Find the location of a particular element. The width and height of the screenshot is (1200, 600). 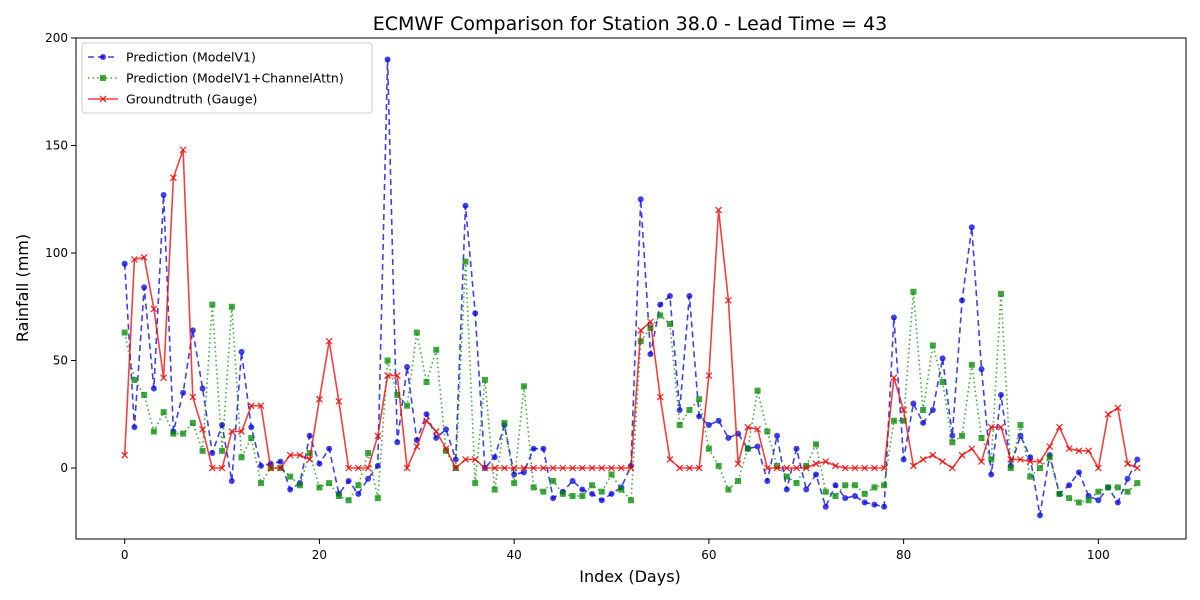

x-tick-label: 0 is located at coordinates (125, 555).